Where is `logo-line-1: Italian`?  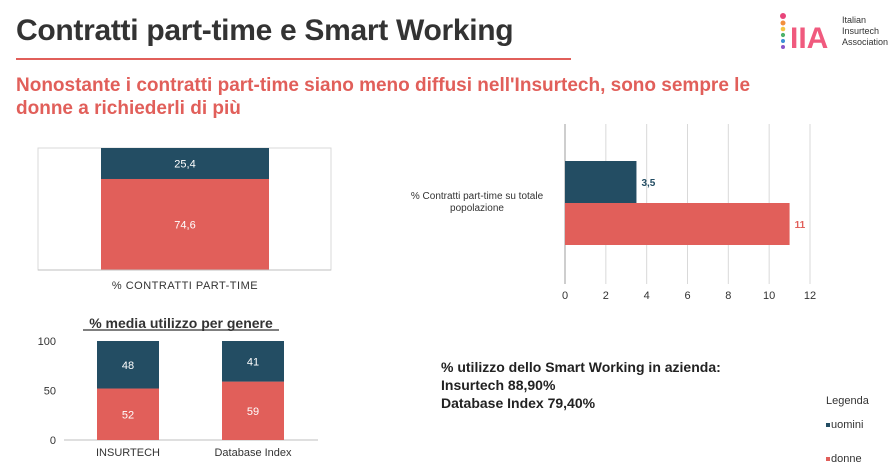
logo-line-1: Italian is located at coordinates (854, 20).